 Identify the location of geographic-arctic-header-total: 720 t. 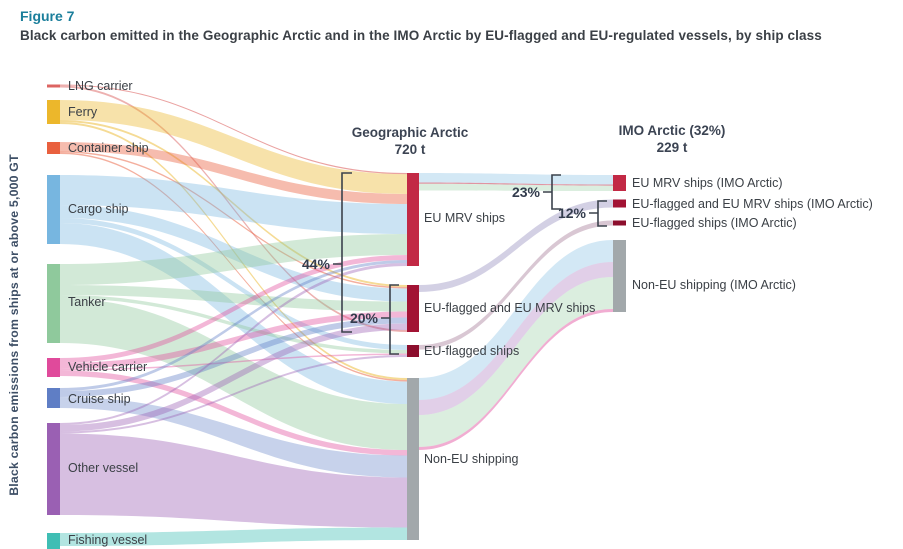
(410, 149).